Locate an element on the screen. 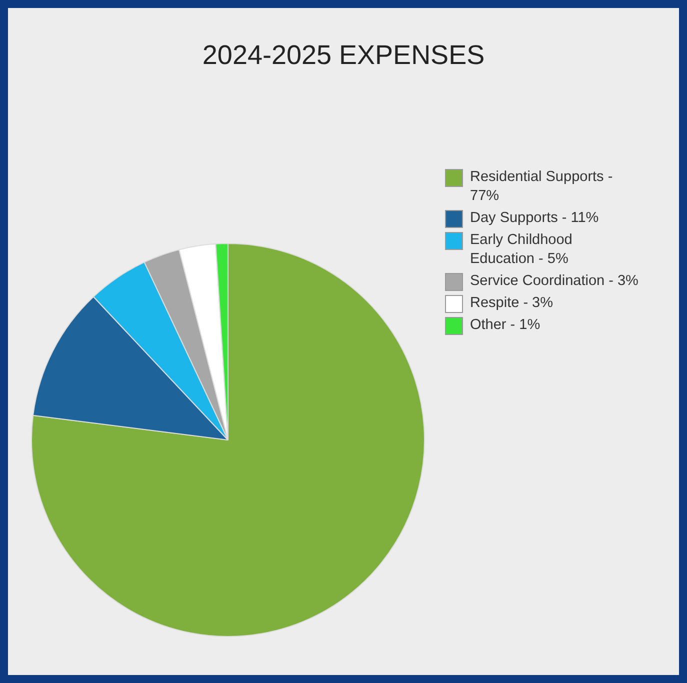  chart-title: 2024-2025 EXPENSES is located at coordinates (343, 55).